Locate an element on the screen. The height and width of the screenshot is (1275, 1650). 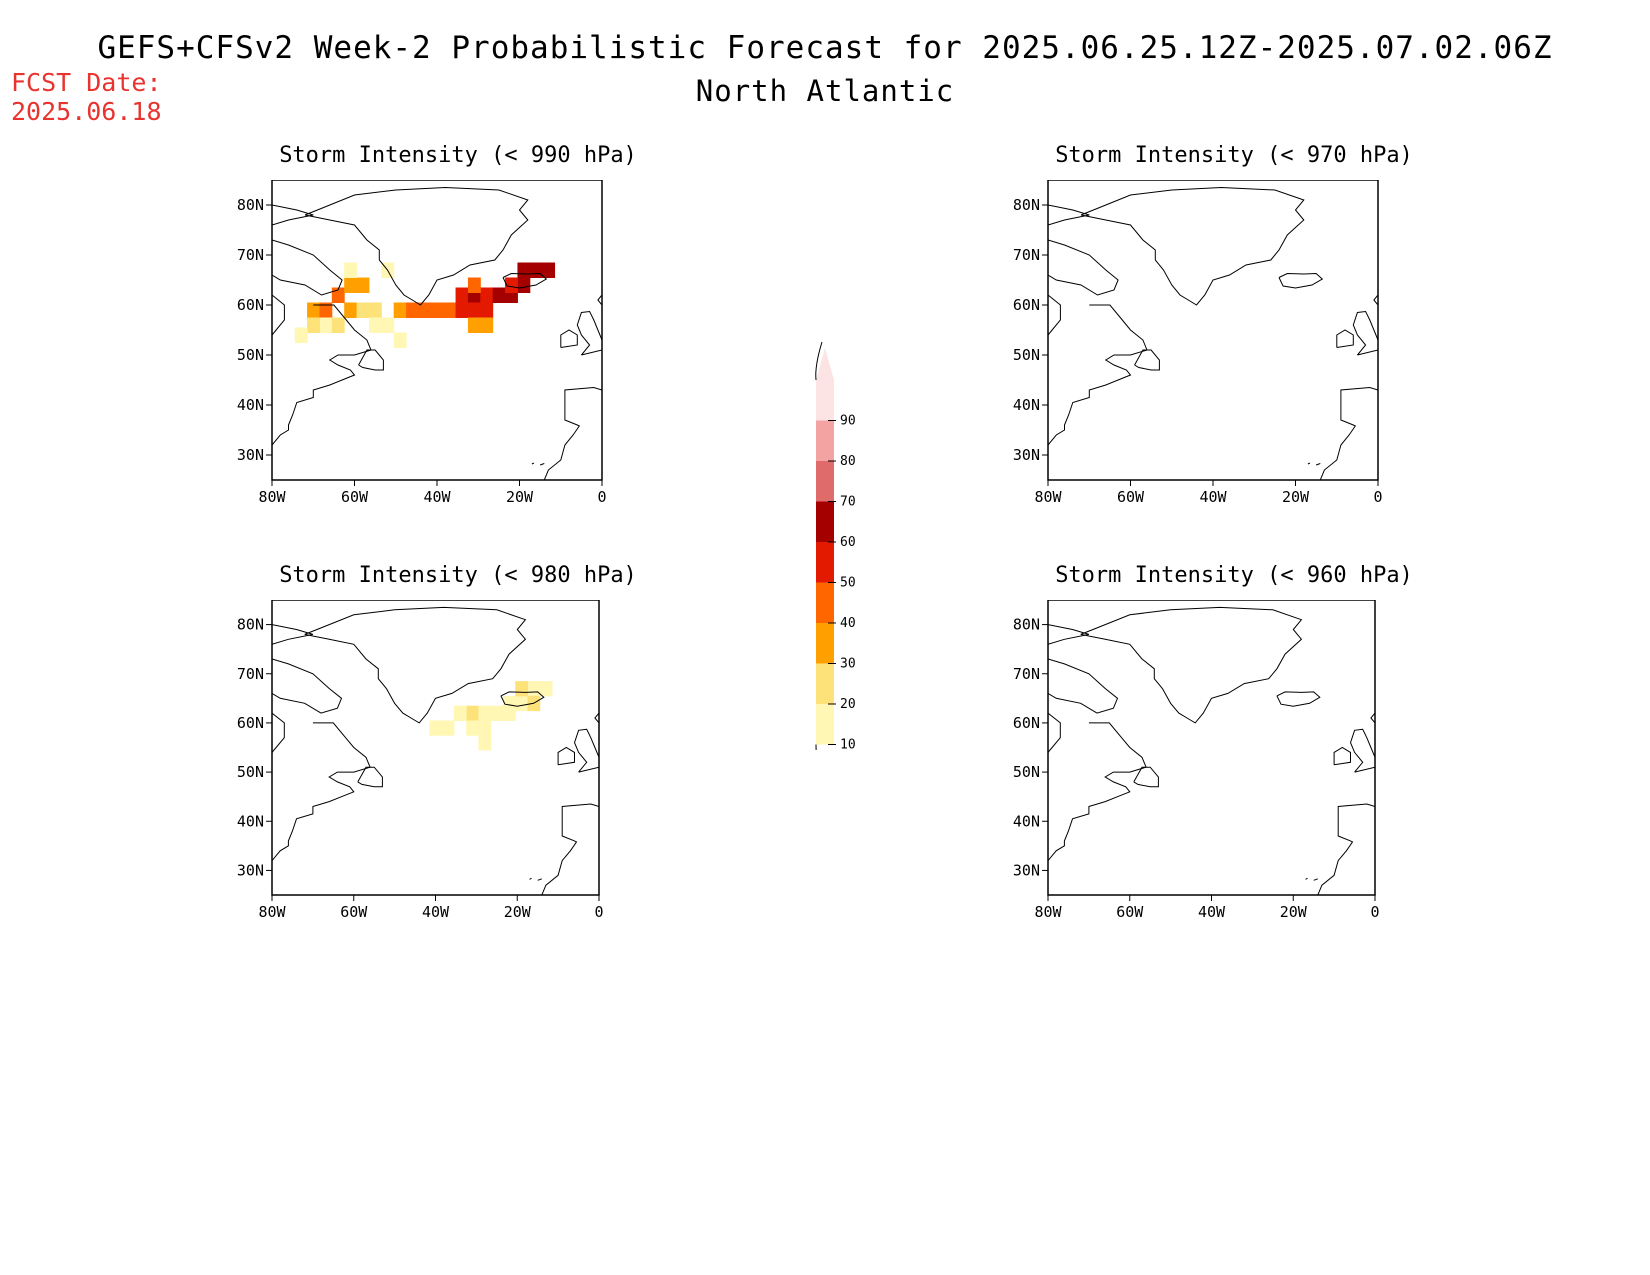
fcst-date-block: FCST Date: 2025.06.18 is located at coordinates (86, 97).